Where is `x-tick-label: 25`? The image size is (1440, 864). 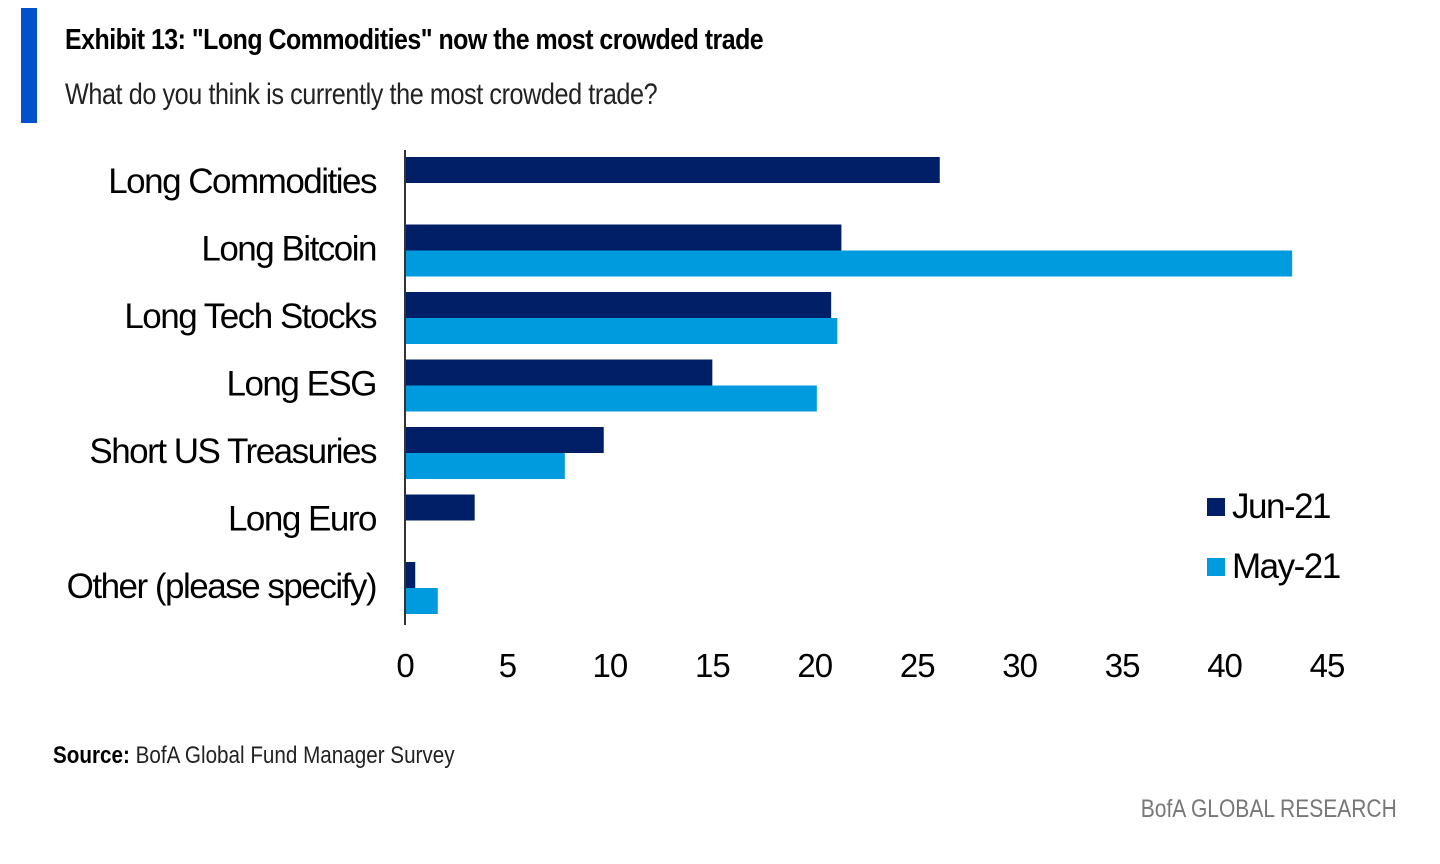
x-tick-label: 25 is located at coordinates (917, 665).